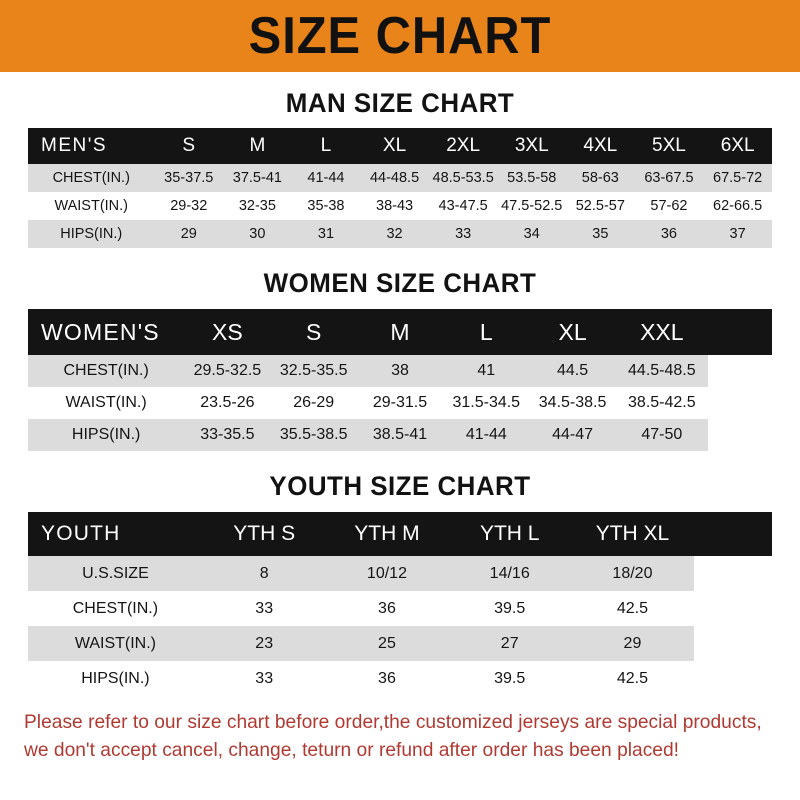  I want to click on women-chest-xs: 29.5-32.5, so click(227, 371).